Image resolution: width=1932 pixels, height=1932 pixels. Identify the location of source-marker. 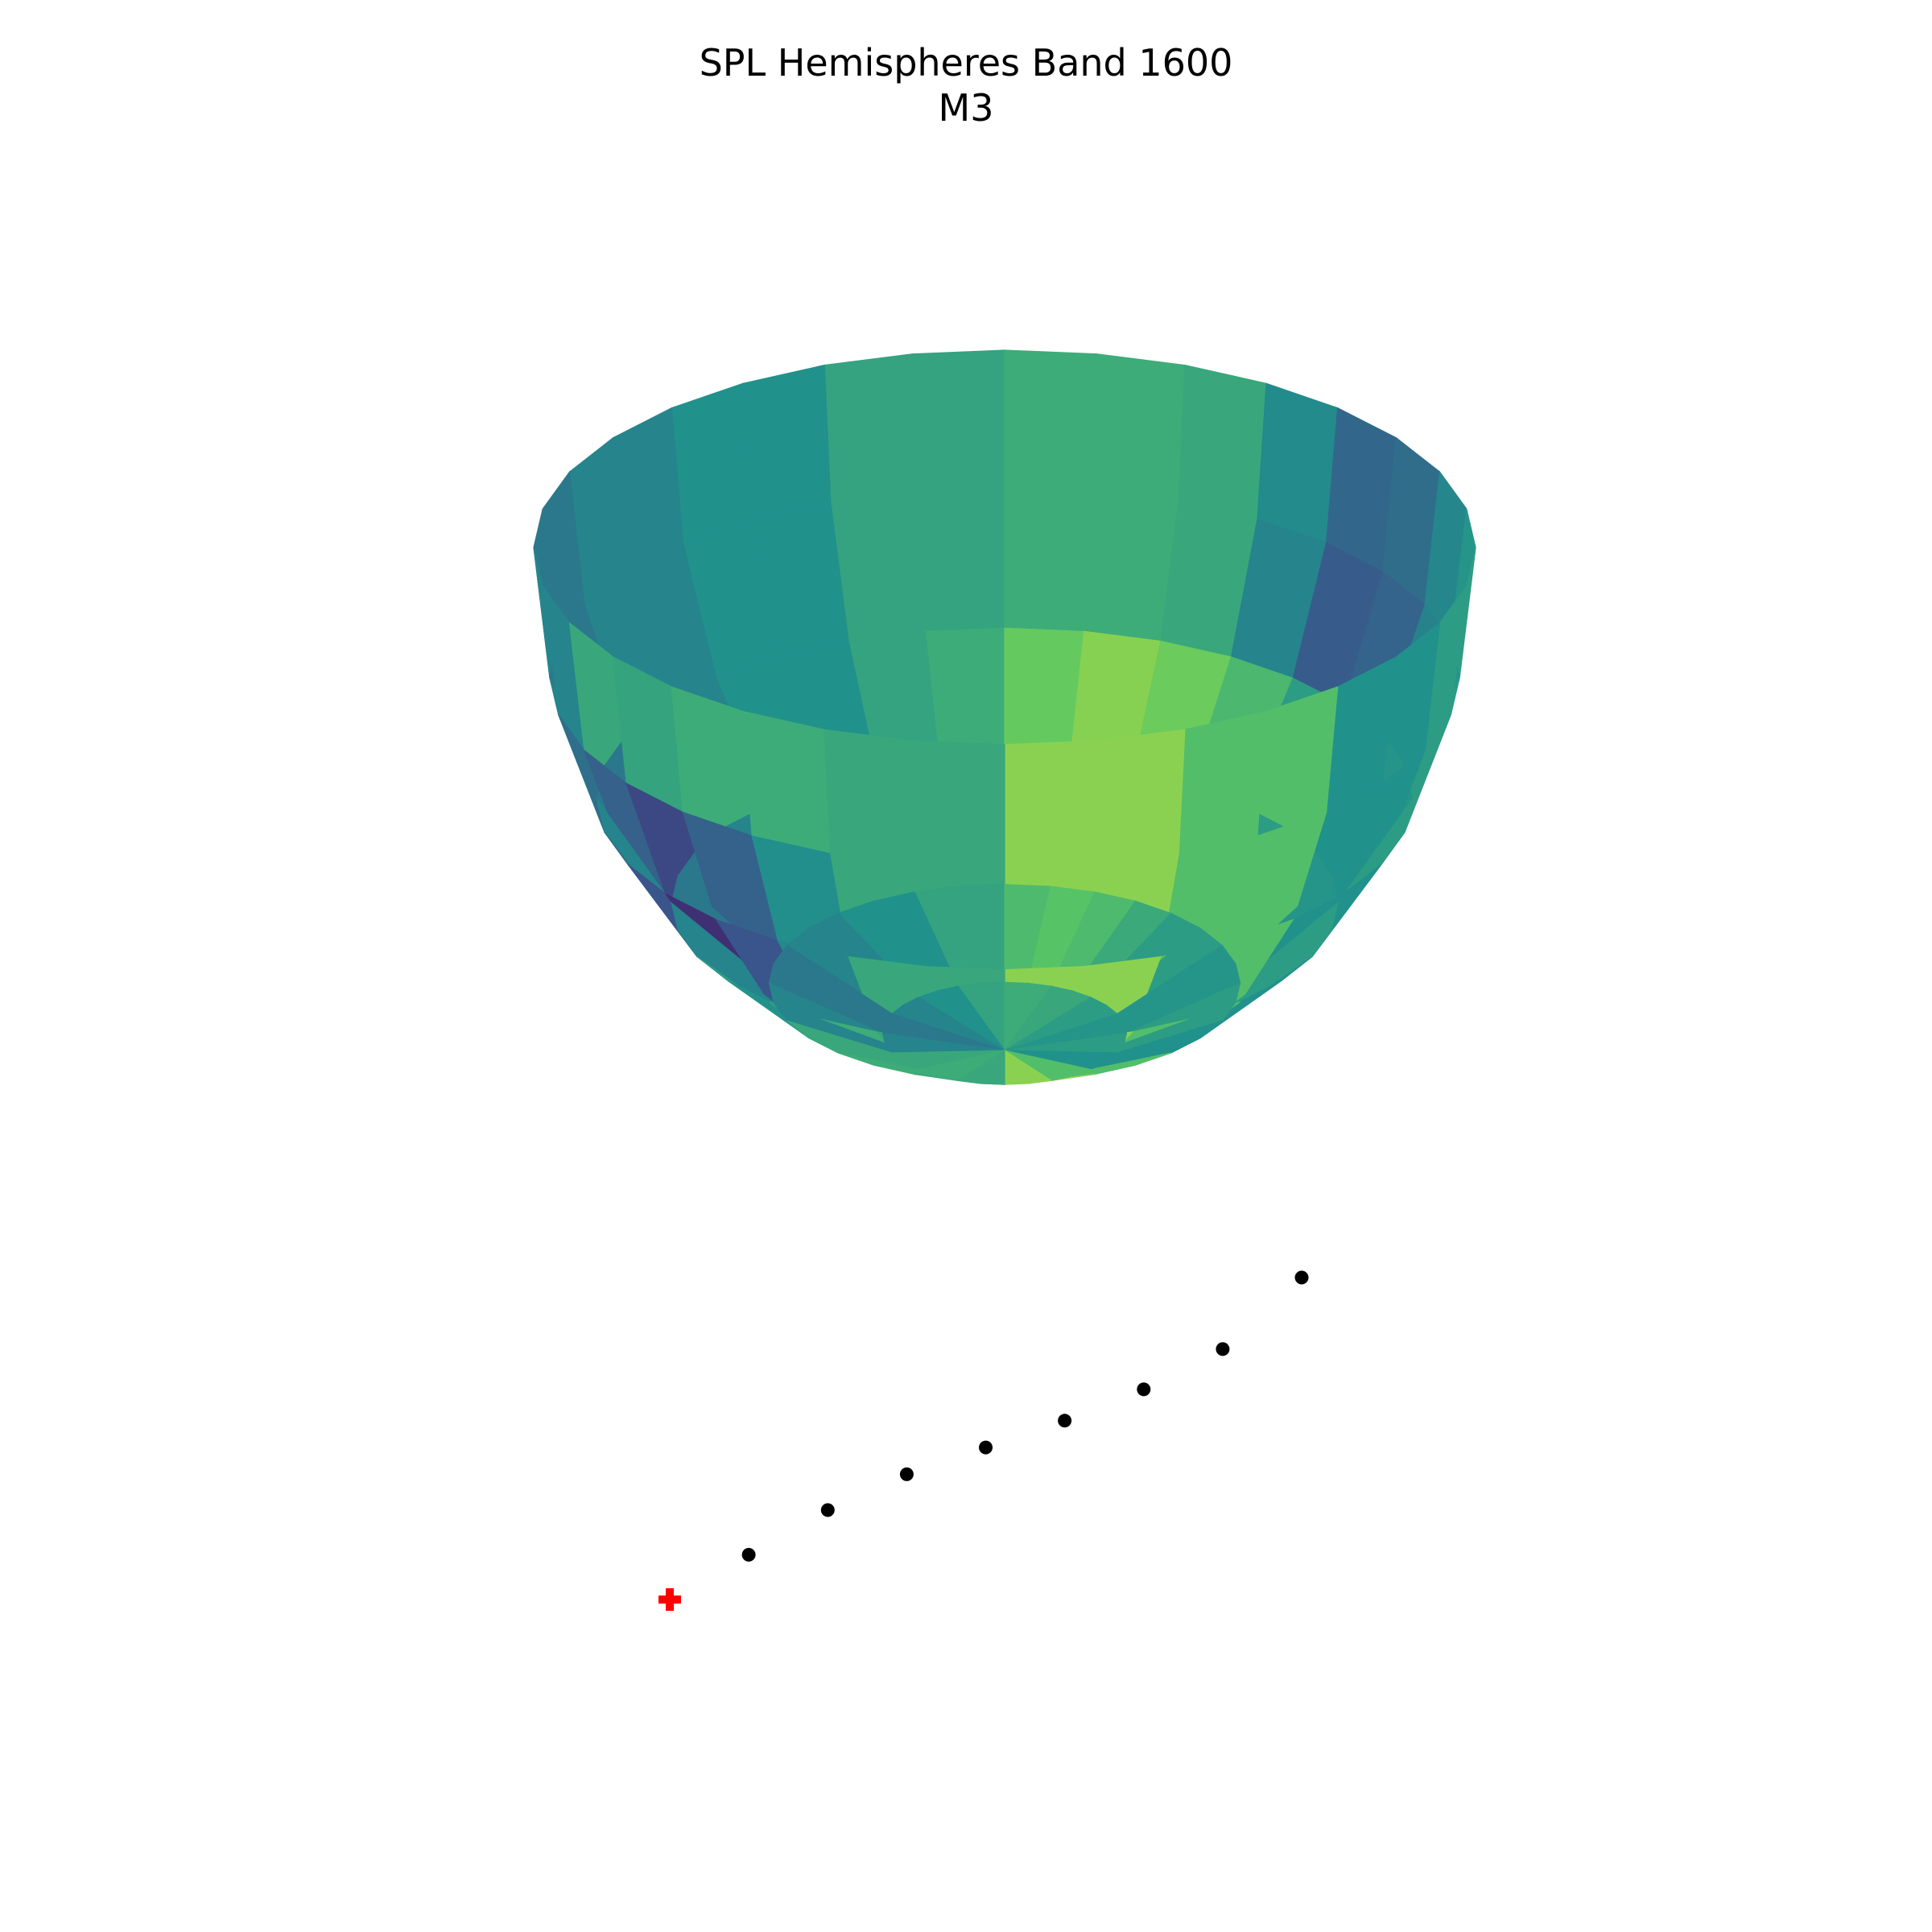
(669, 1599).